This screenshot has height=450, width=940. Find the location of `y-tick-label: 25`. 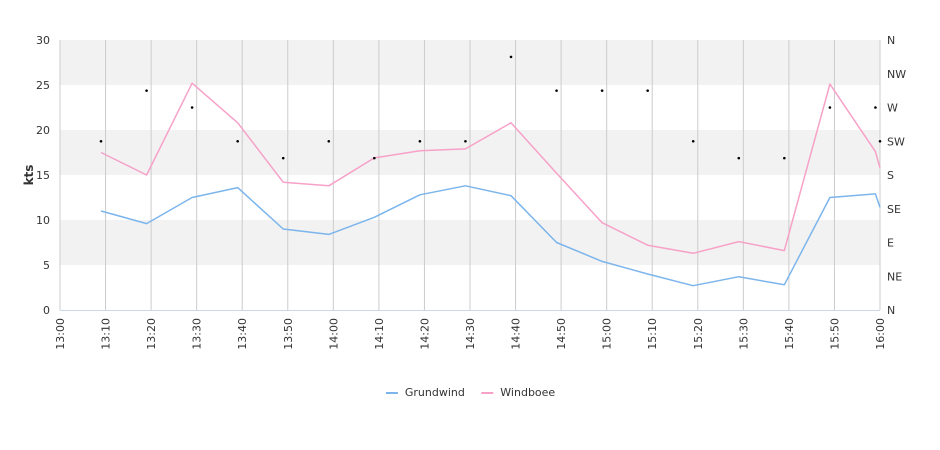

y-tick-label: 25 is located at coordinates (43, 85).